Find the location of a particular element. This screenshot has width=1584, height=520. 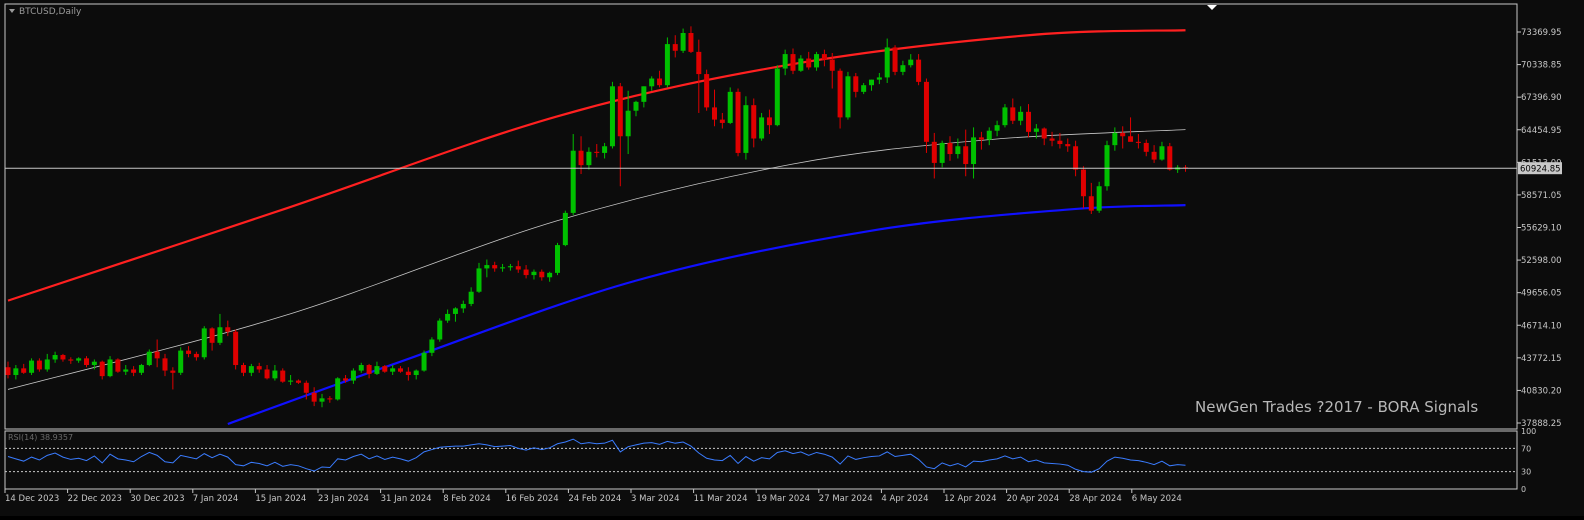

chart-shift-icon is located at coordinates (1212, 7).